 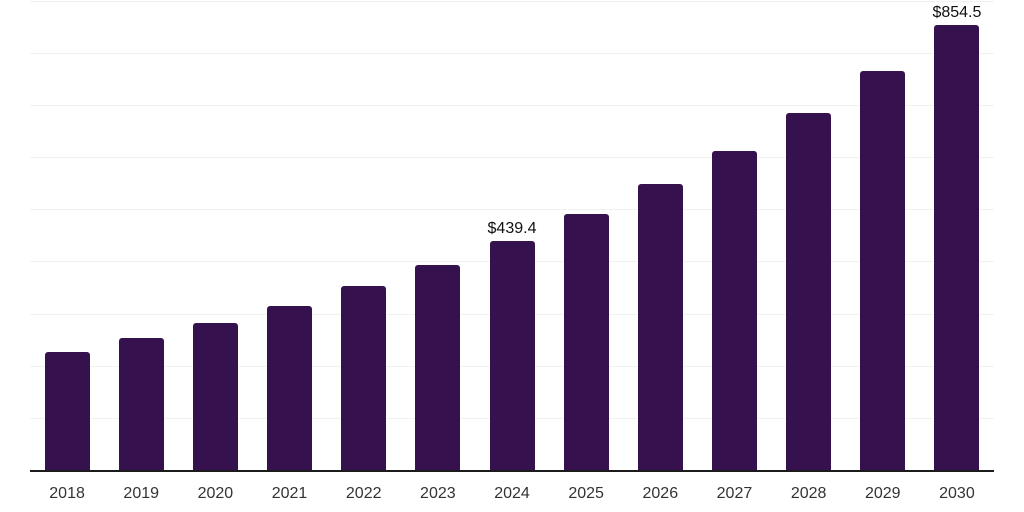 I want to click on bar-2030, so click(x=957, y=247).